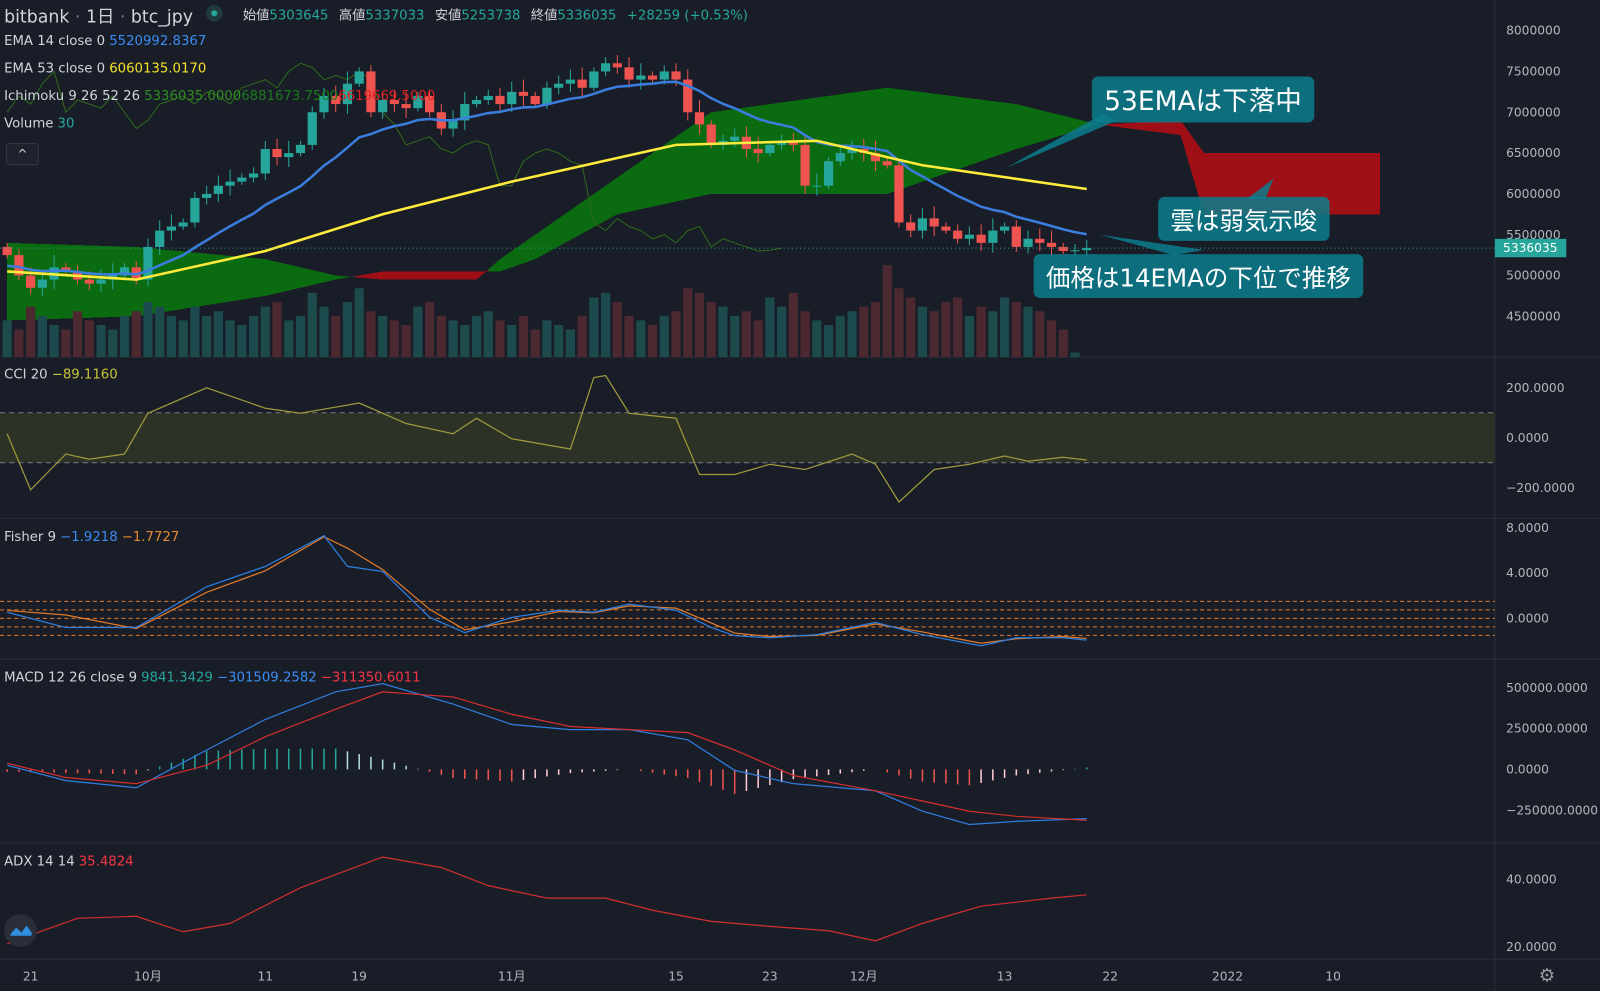  I want to click on legend-cci: CCI 20 −89.1160, so click(63, 374).